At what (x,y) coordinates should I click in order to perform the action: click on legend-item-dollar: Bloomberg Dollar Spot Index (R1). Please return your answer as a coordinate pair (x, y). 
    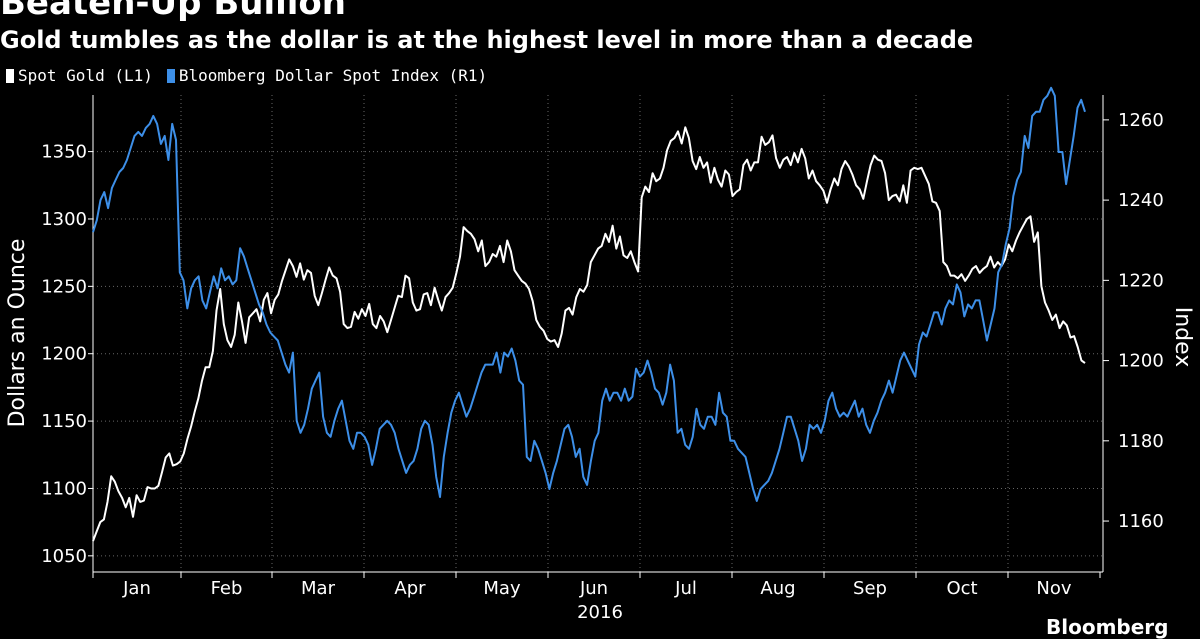
    Looking at the image, I should click on (327, 75).